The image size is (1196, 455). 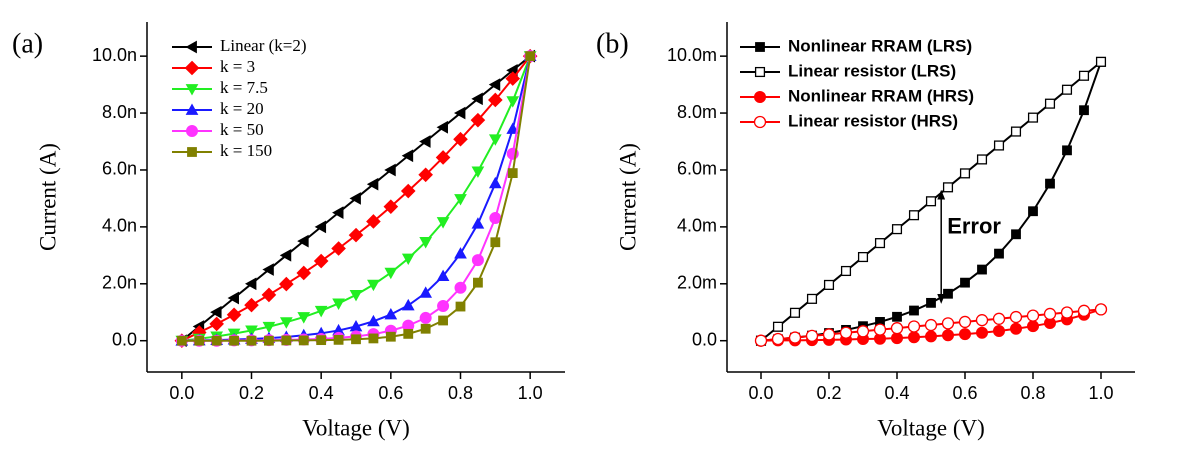 What do you see at coordinates (1100, 393) in the screenshot?
I see `x-tick-label: 1.0` at bounding box center [1100, 393].